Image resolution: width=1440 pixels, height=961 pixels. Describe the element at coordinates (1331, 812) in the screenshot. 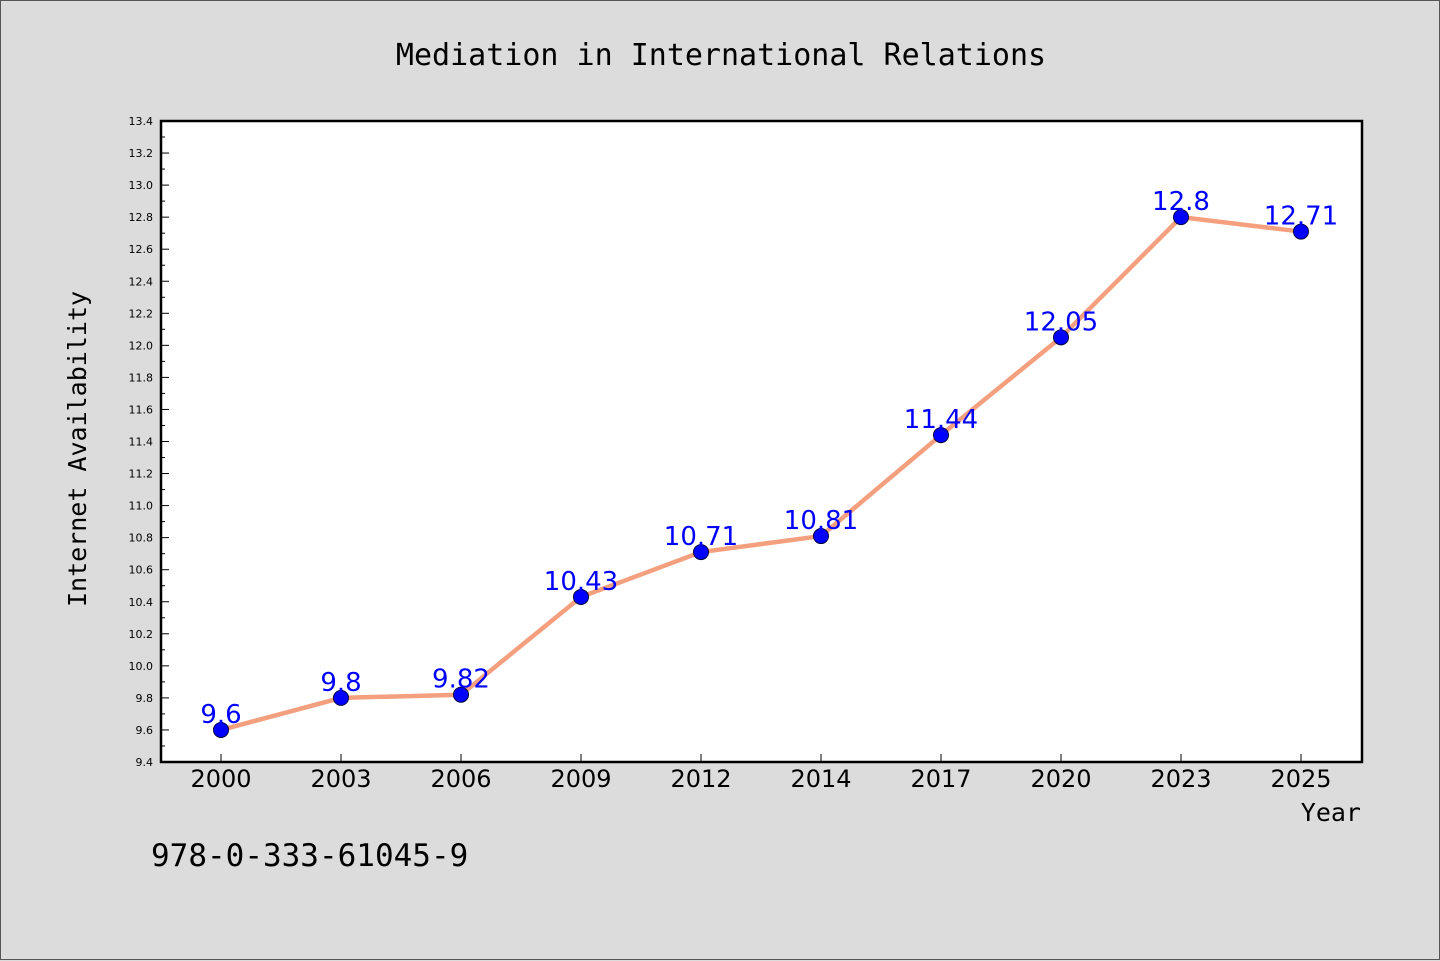

I see `x-axis-label: Year` at that location.